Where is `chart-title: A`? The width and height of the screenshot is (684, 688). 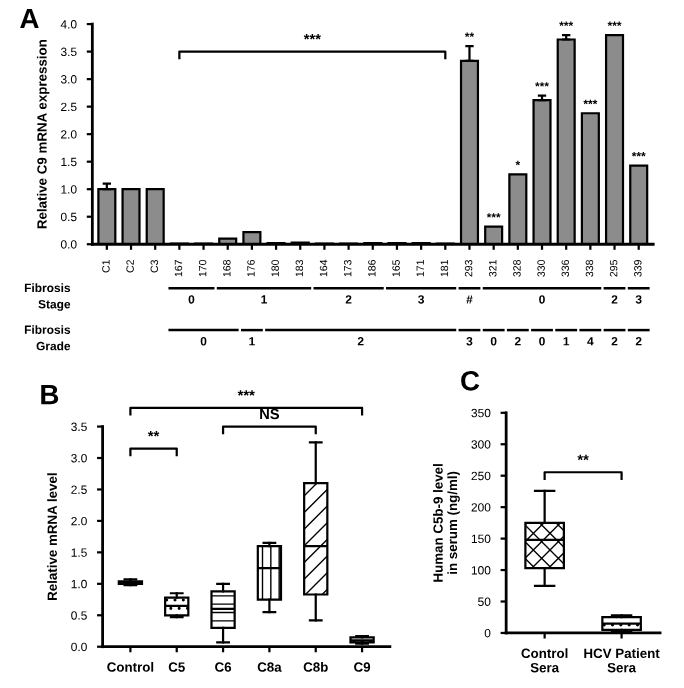
chart-title: A is located at coordinates (29, 18).